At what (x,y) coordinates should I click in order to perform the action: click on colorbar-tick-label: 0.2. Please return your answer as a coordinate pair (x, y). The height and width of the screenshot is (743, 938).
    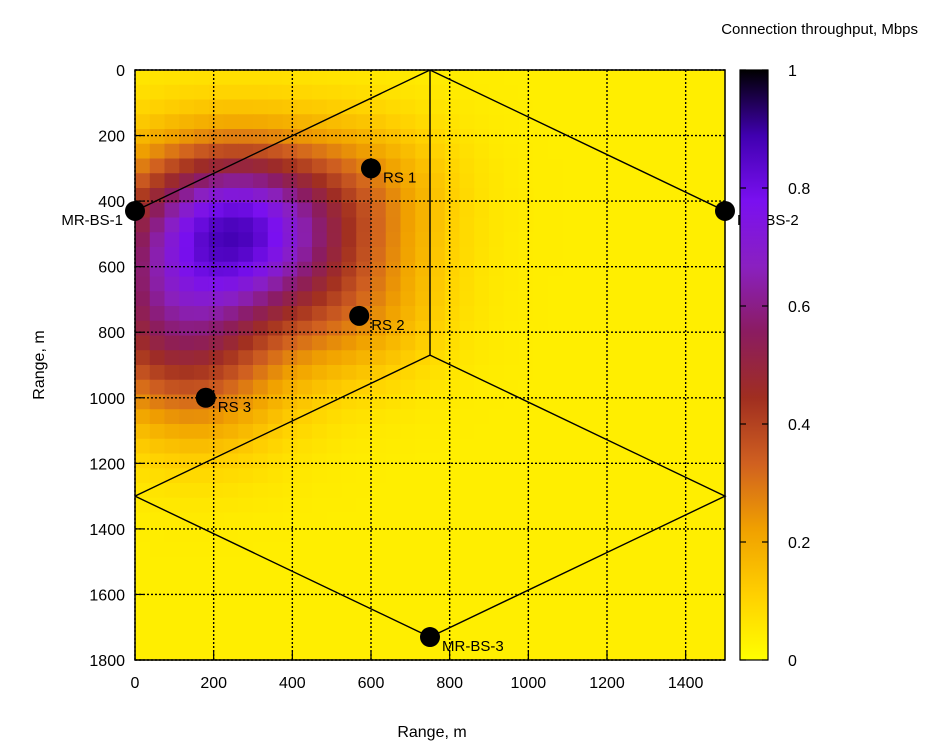
    Looking at the image, I should click on (799, 543).